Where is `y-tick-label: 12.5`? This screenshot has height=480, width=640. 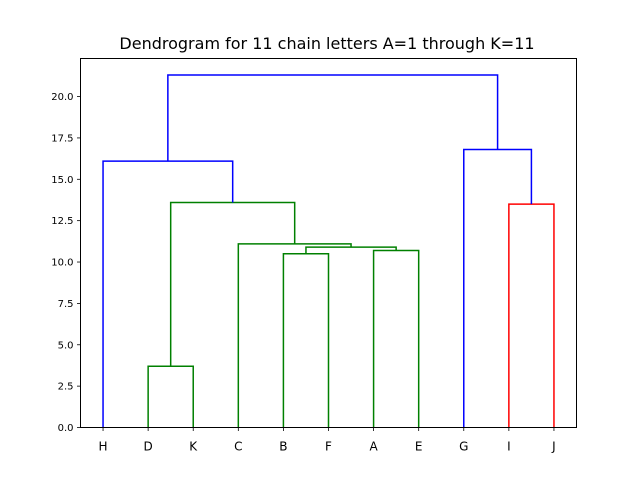 y-tick-label: 12.5 is located at coordinates (62, 221).